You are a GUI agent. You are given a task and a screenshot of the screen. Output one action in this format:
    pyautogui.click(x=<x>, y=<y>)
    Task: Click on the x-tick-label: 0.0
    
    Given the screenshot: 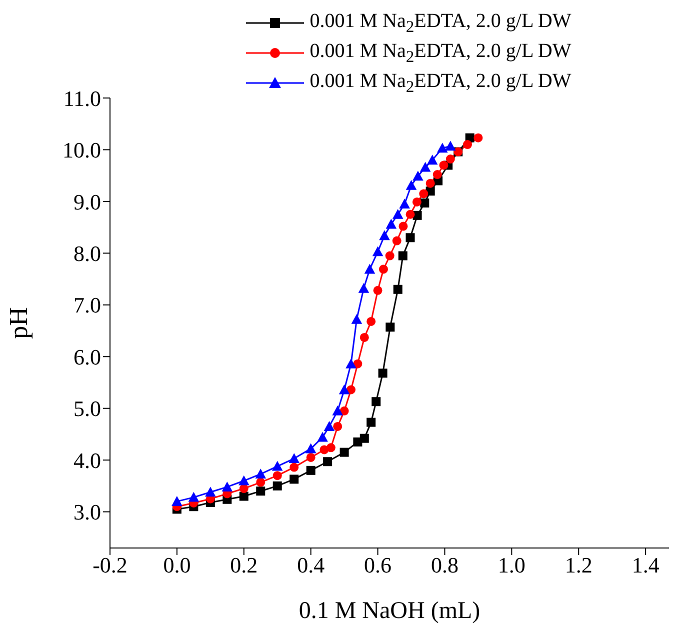 What is the action you would take?
    pyautogui.click(x=177, y=565)
    